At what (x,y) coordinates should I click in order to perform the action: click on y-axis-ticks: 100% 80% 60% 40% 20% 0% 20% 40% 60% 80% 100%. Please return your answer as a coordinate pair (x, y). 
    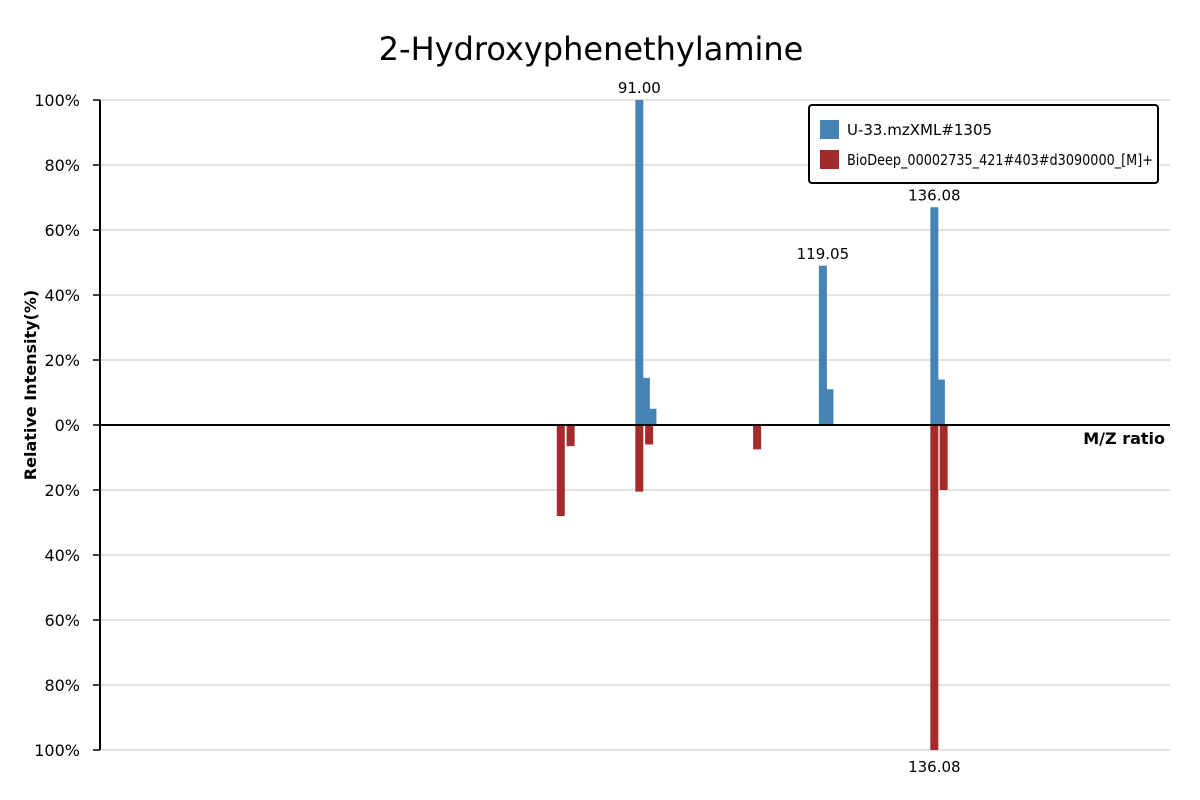
    Looking at the image, I should click on (67, 425).